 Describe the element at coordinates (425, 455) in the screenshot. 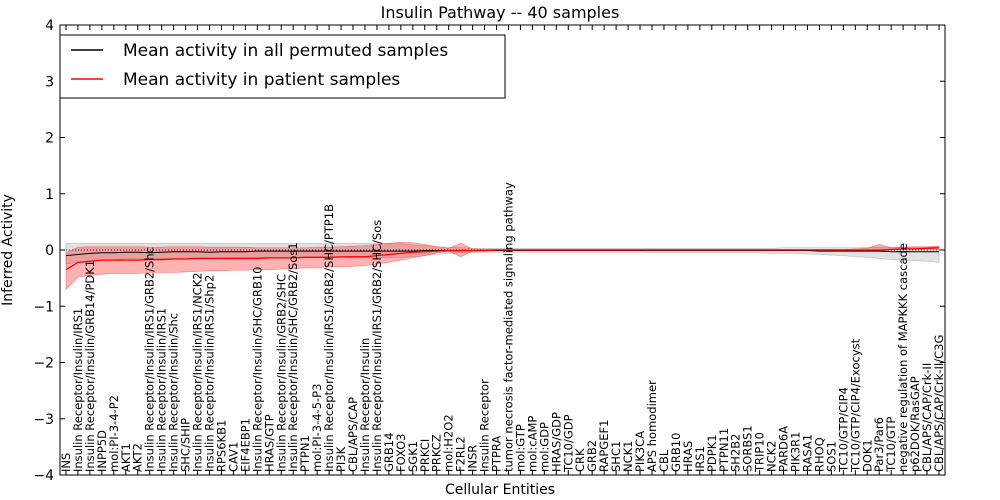

I see `x-tick-label: PRKCI` at that location.